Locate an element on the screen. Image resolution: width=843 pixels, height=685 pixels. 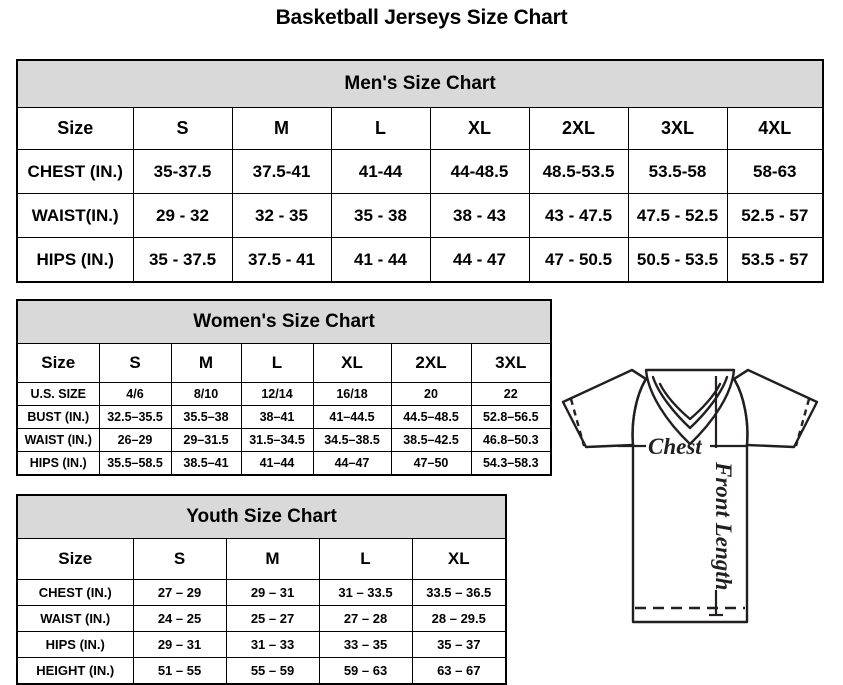
mens-header-cell-2xl: 2XL is located at coordinates (578, 128).